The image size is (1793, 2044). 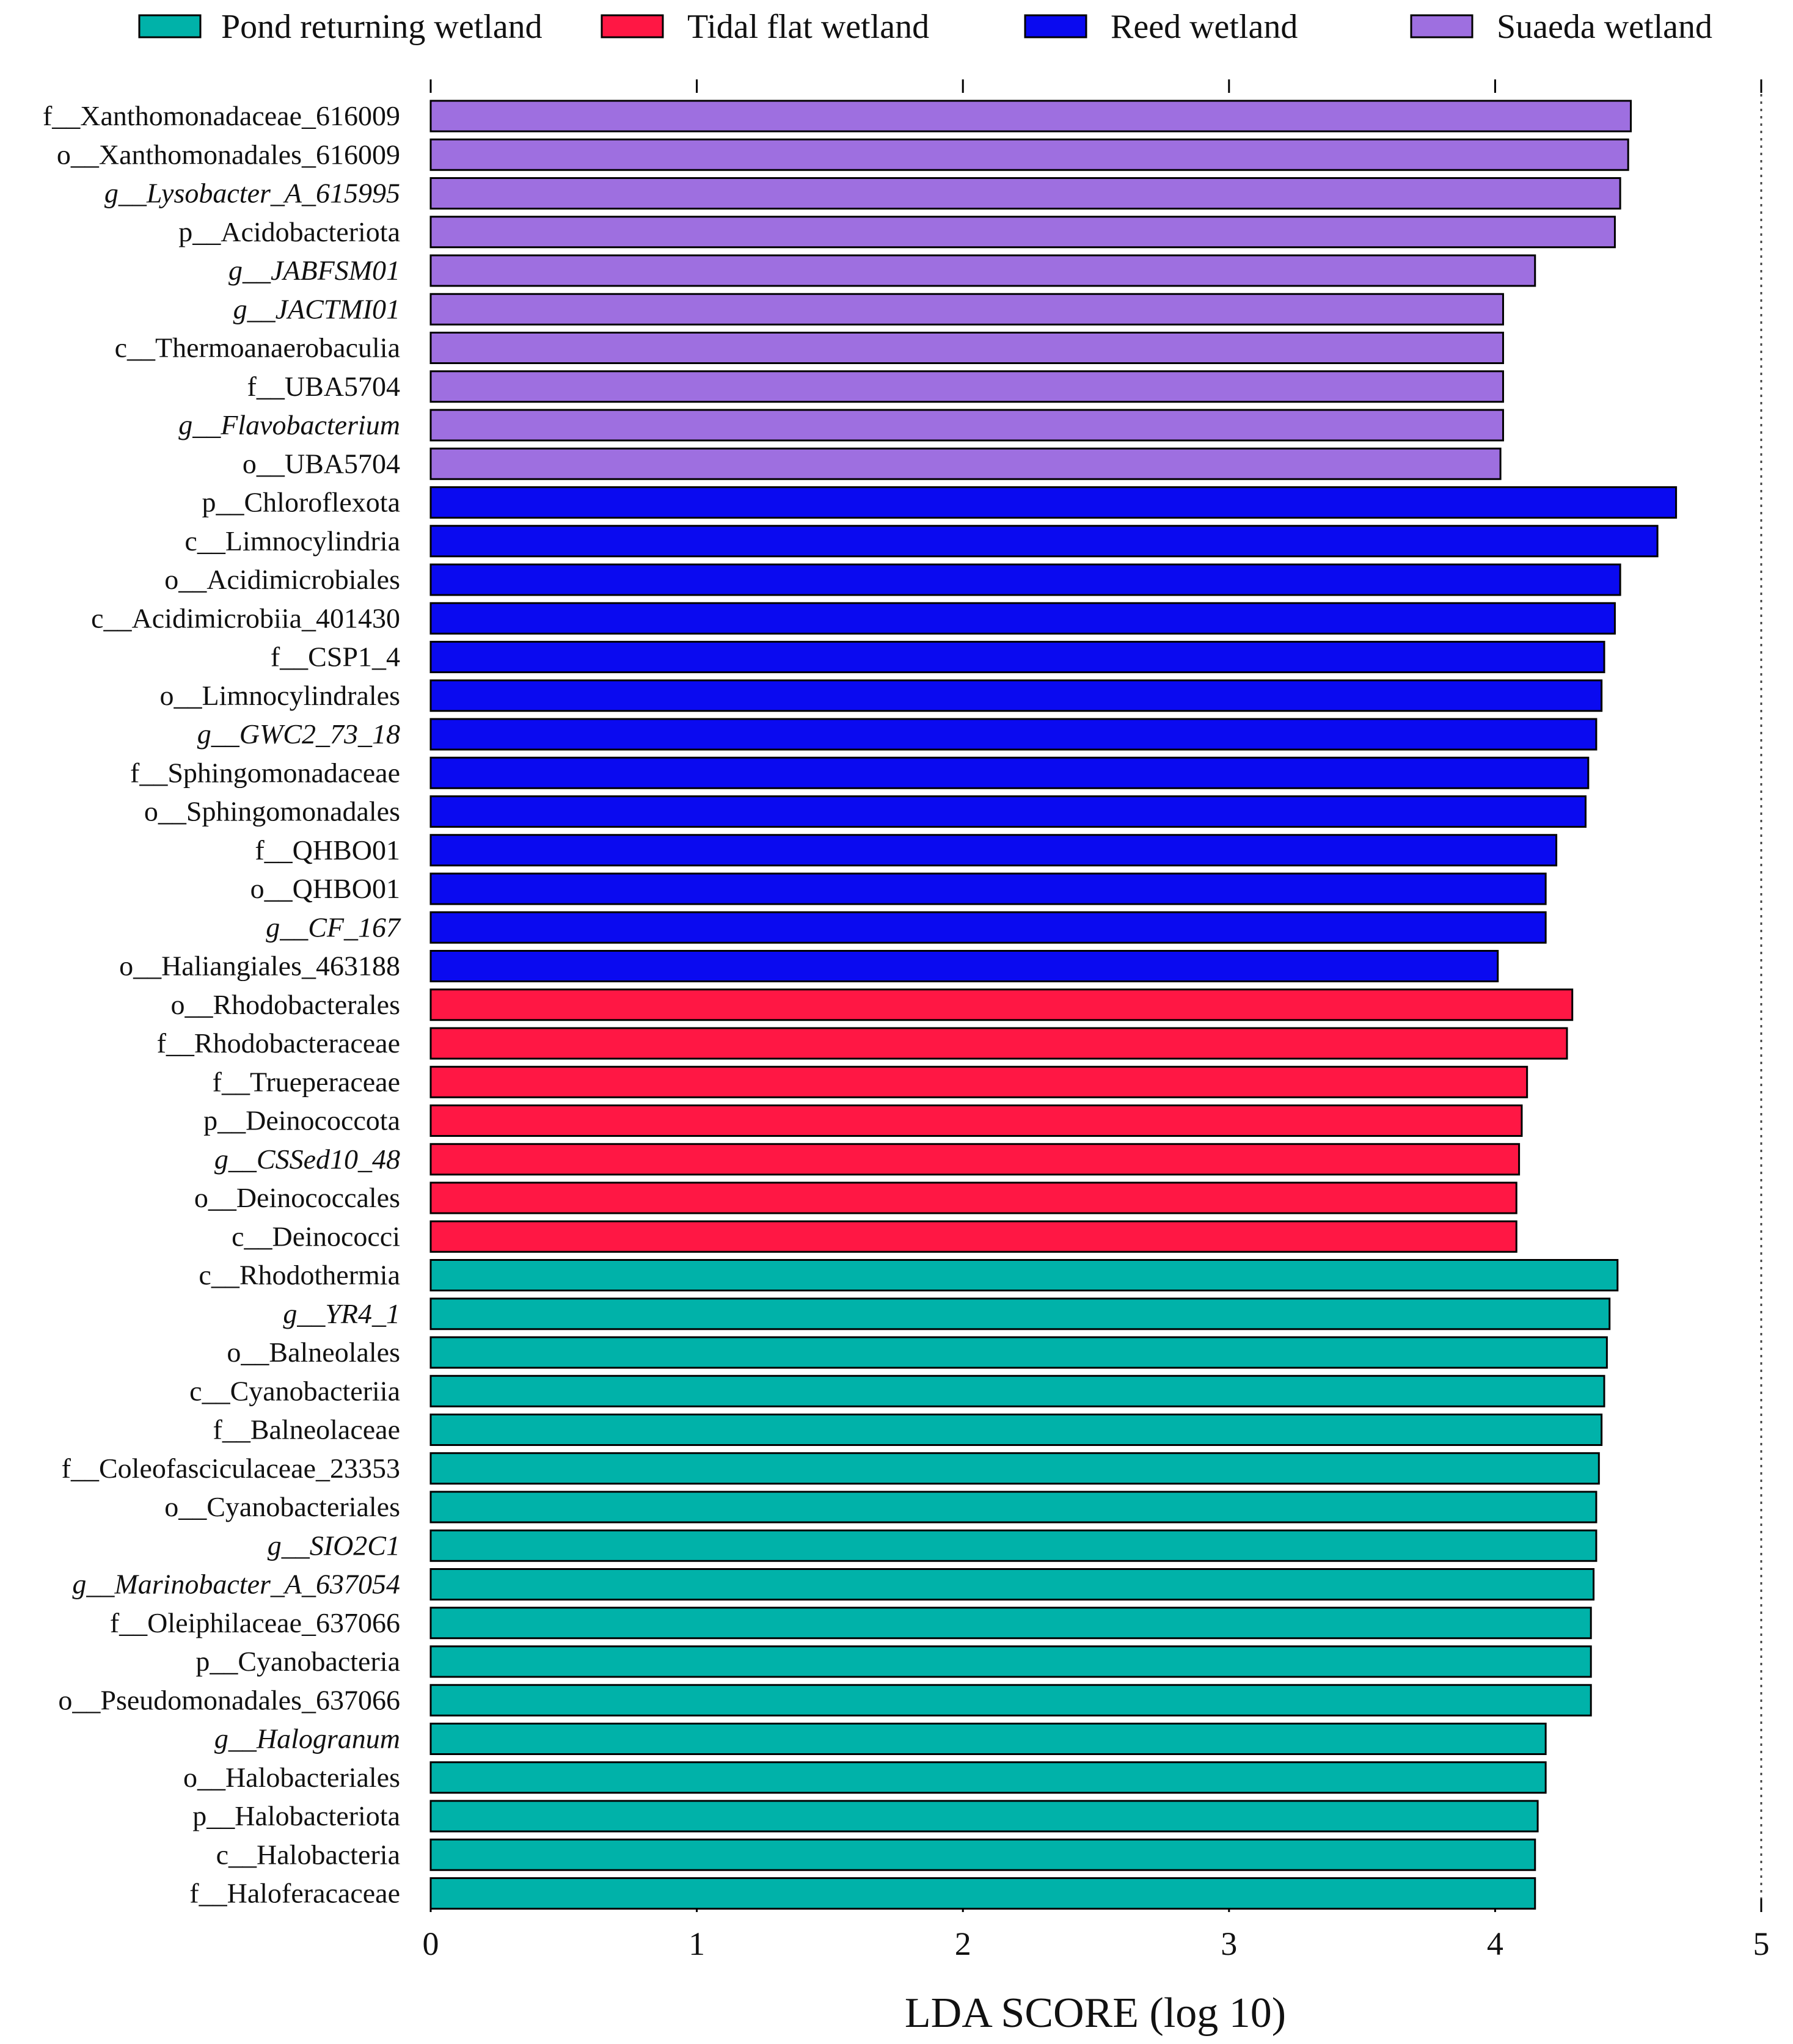 I want to click on bar-f__Balneolaceae, so click(x=1016, y=1430).